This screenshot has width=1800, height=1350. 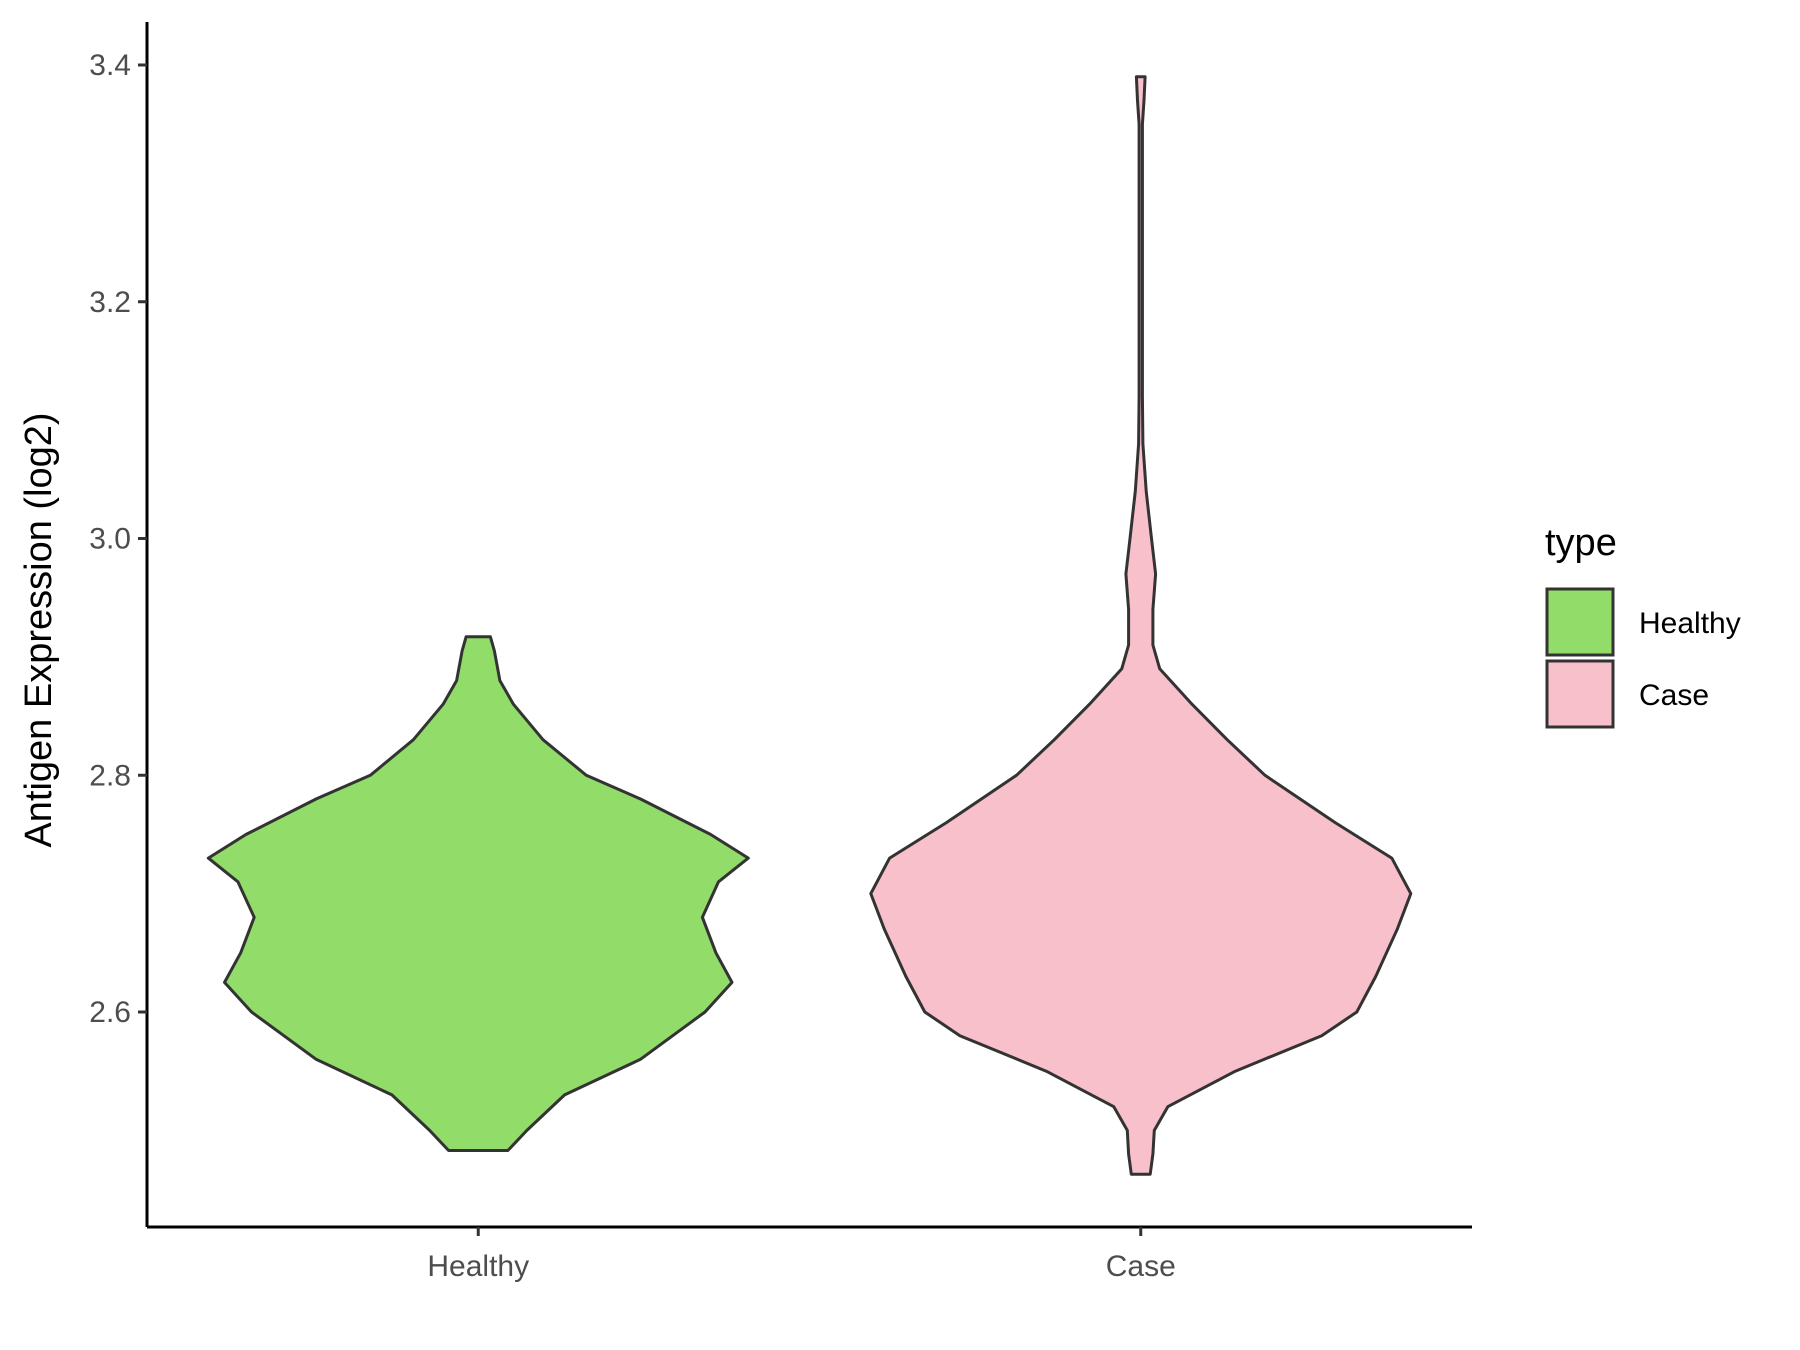 I want to click on y-tick-label: 2.8, so click(x=110, y=775).